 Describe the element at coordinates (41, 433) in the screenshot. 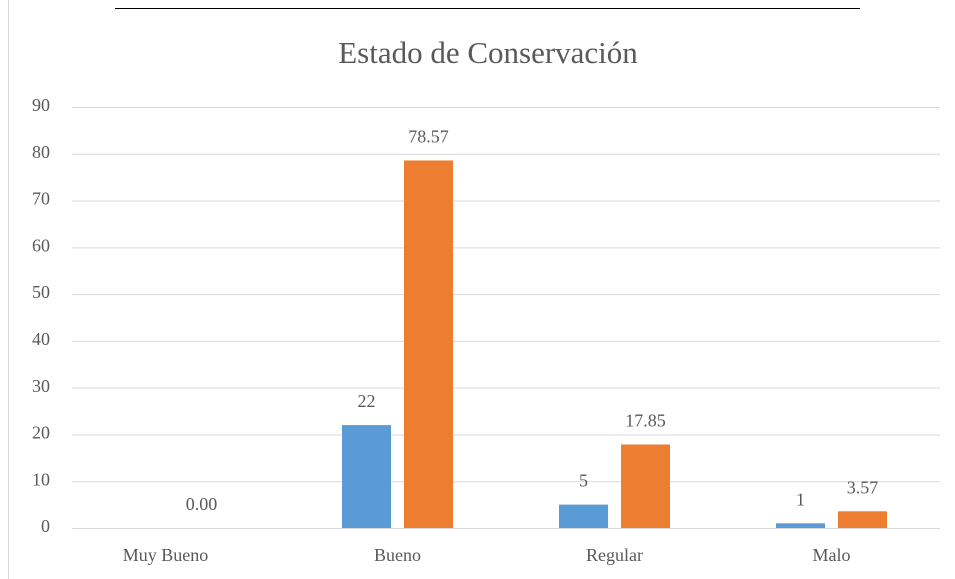

I see `y-tick-label: 20` at that location.